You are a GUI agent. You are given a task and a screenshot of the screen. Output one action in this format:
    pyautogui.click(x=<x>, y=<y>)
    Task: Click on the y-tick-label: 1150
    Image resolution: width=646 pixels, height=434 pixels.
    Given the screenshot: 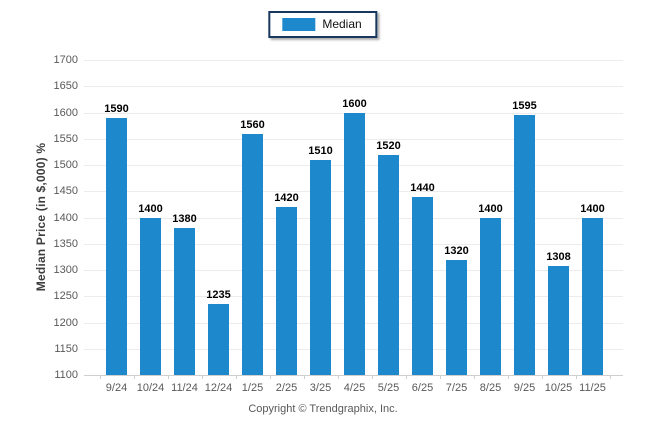 What is the action you would take?
    pyautogui.click(x=66, y=348)
    